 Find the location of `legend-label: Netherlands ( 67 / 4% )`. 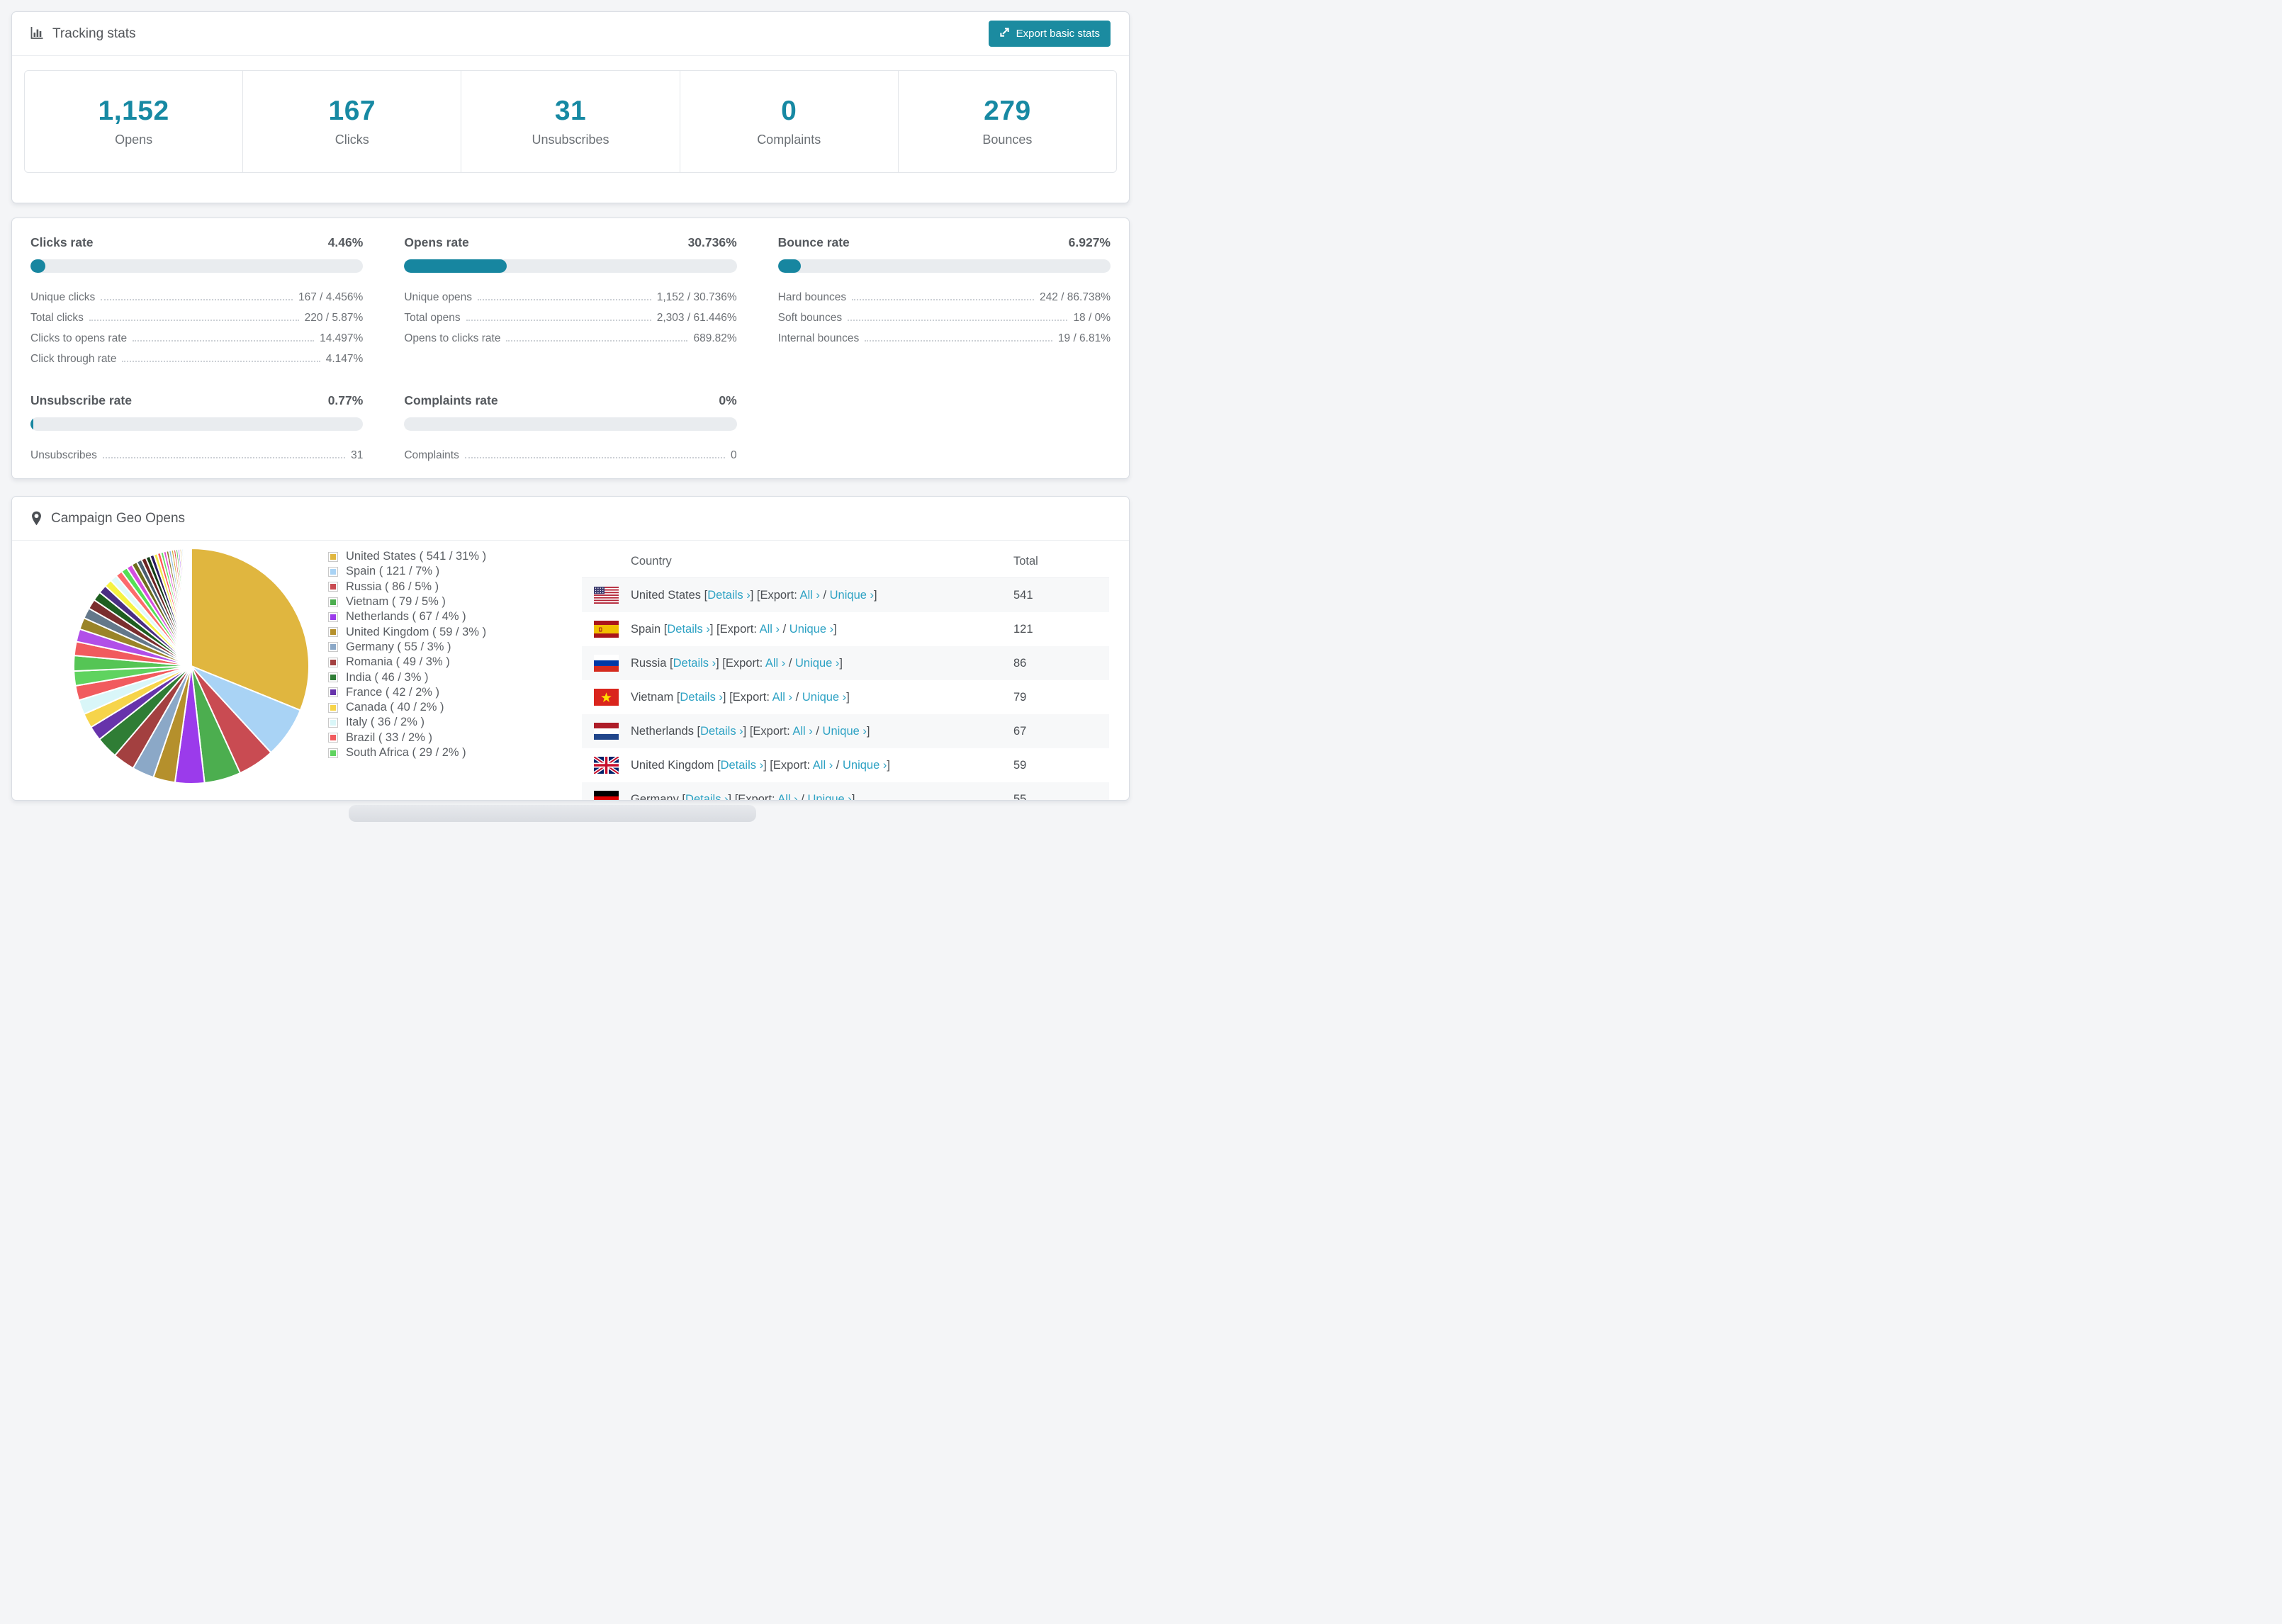

legend-label: Netherlands ( 67 / 4% ) is located at coordinates (406, 617).